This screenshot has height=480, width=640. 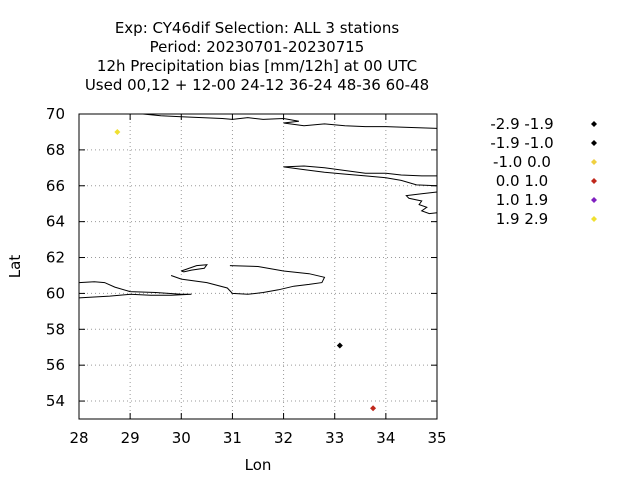 What do you see at coordinates (522, 219) in the screenshot?
I see `legend-label: 1.9 2.9` at bounding box center [522, 219].